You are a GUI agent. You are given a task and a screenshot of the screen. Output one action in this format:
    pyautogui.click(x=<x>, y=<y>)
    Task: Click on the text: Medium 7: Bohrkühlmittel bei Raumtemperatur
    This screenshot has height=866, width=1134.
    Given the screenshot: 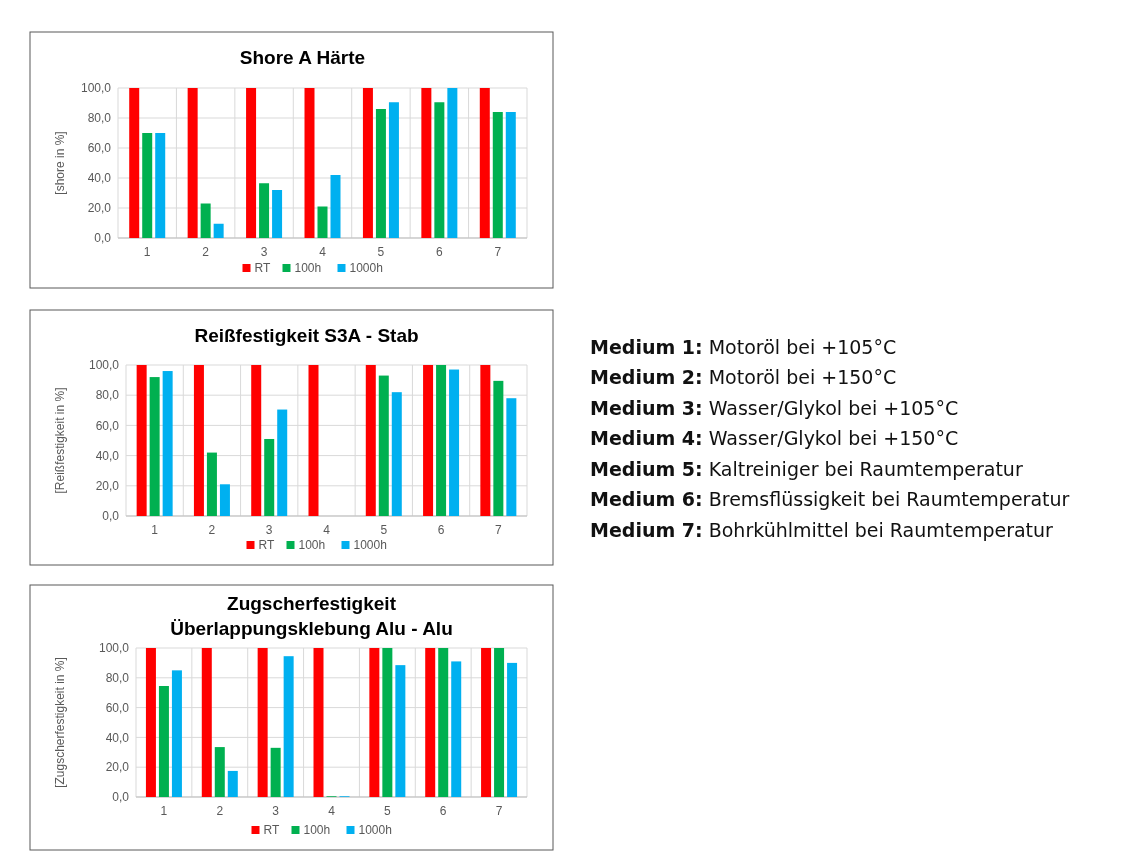 What is the action you would take?
    pyautogui.click(x=822, y=529)
    